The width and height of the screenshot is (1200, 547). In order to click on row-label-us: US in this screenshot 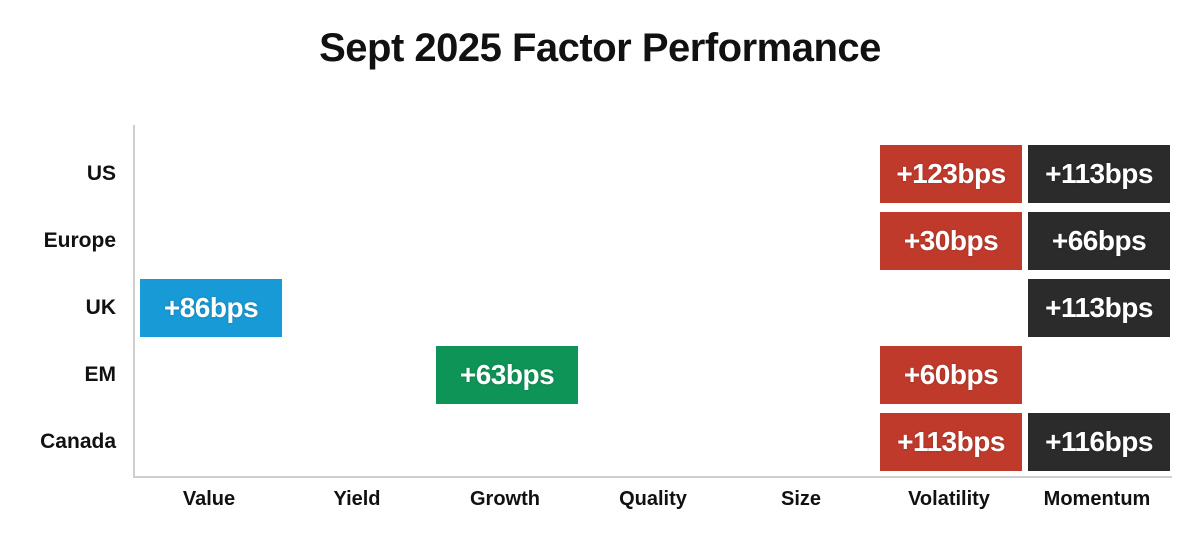, I will do `click(101, 173)`.